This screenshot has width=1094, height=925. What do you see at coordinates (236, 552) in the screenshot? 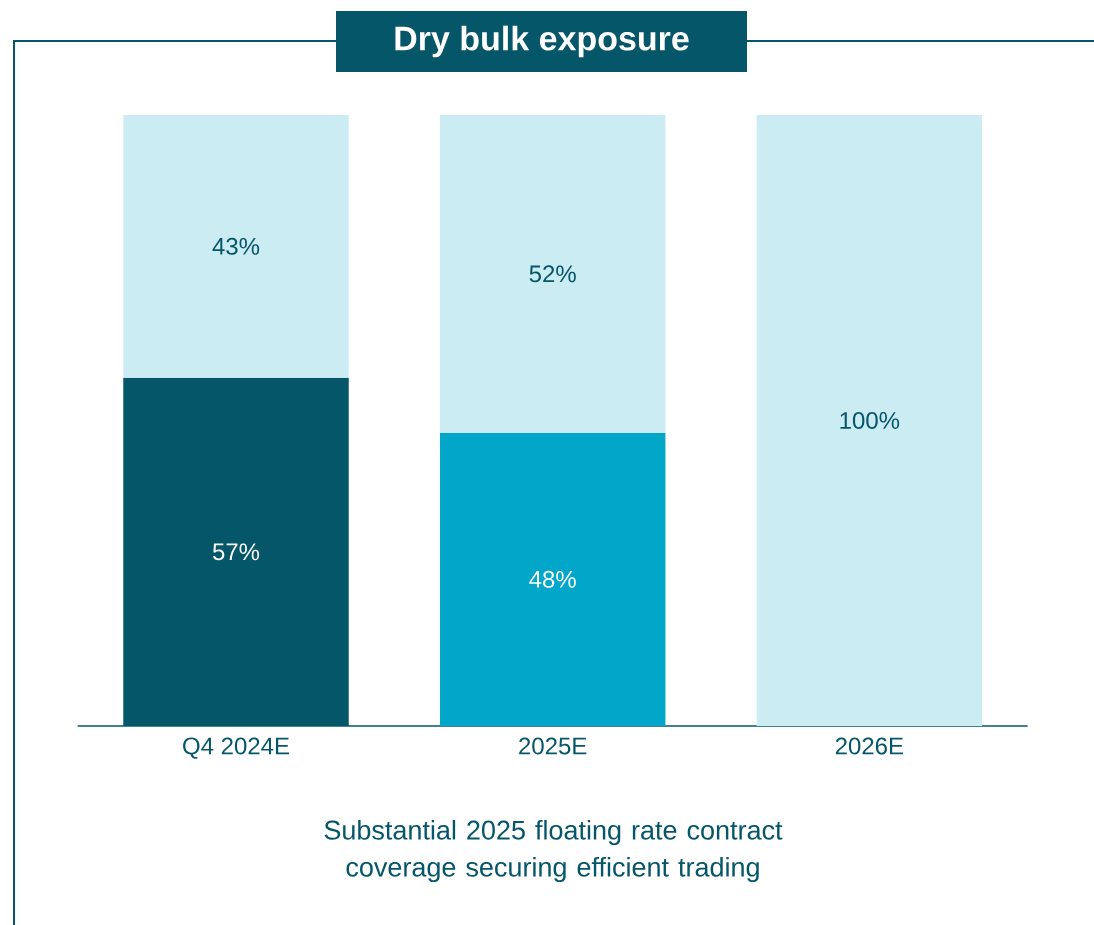
I see `data-label: 57%` at bounding box center [236, 552].